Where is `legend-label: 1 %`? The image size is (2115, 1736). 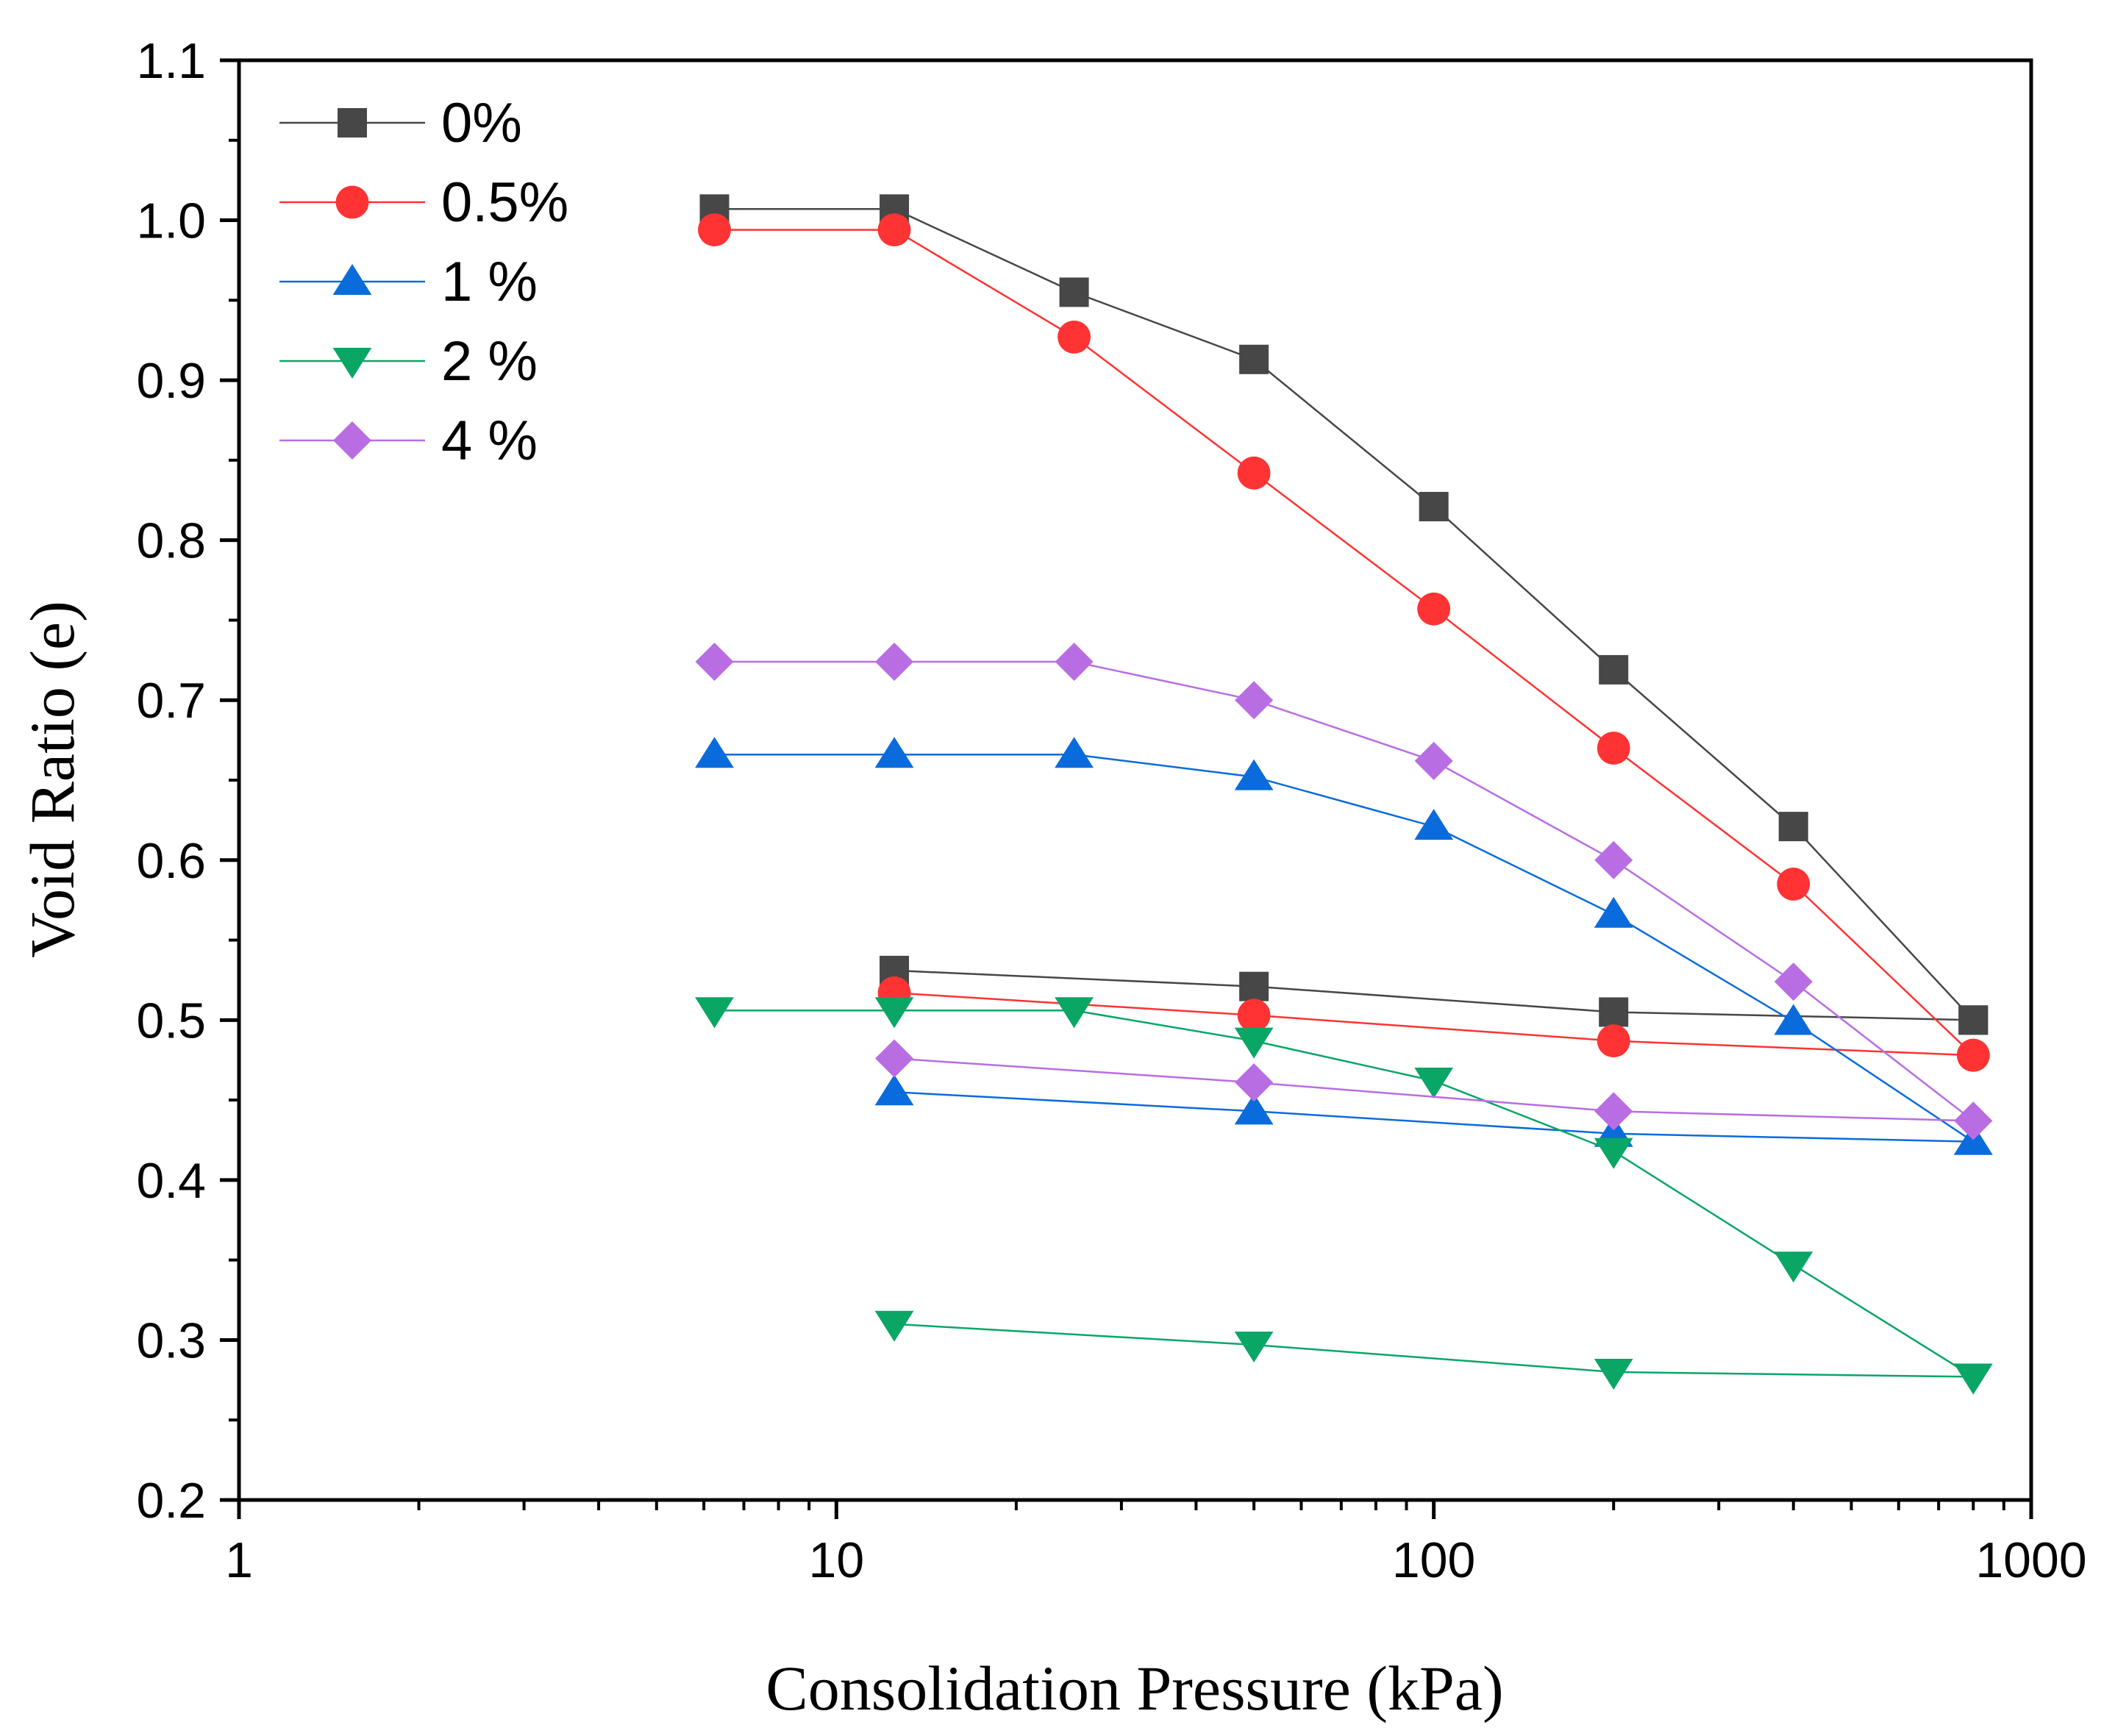
legend-label: 1 % is located at coordinates (489, 282).